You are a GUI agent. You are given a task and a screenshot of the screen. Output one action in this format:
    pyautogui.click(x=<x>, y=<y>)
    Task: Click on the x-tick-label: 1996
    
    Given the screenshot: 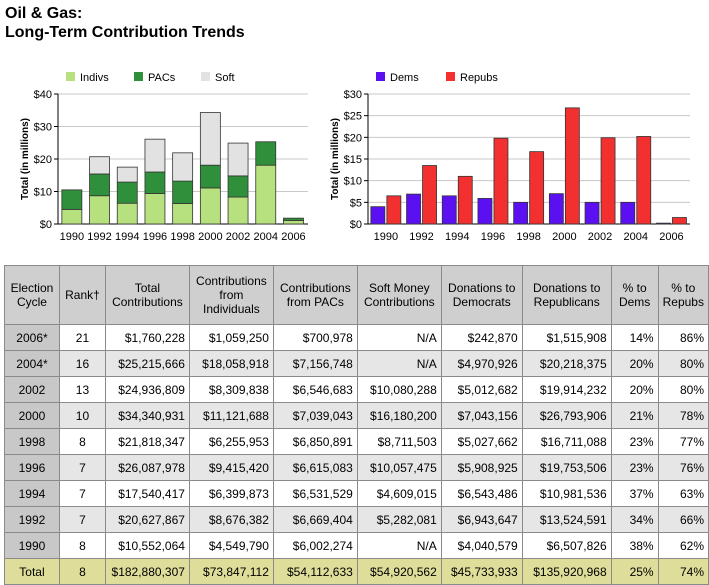 What is the action you would take?
    pyautogui.click(x=493, y=237)
    